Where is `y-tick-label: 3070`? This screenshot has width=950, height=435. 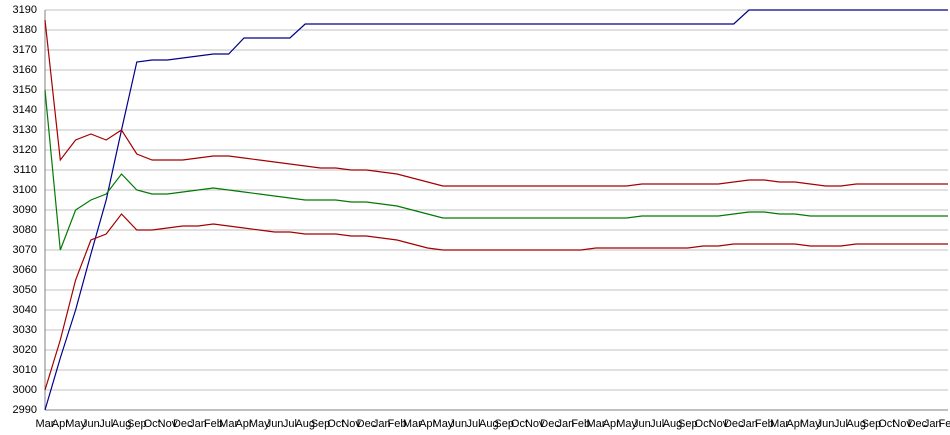 y-tick-label: 3070 is located at coordinates (25, 250).